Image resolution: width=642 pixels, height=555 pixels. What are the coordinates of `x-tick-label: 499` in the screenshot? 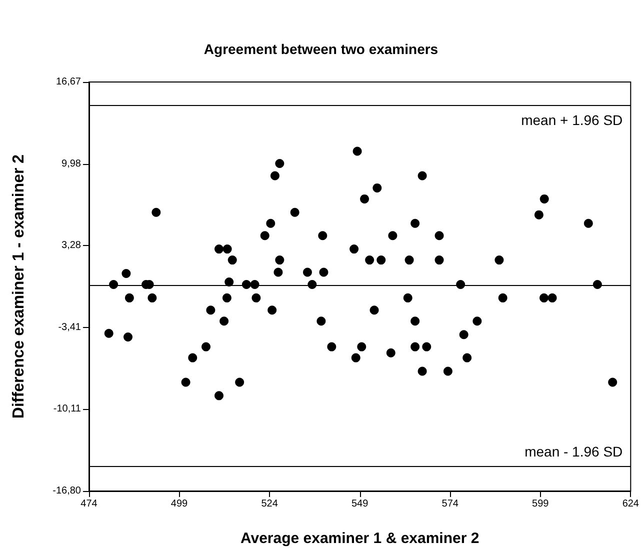 It's located at (179, 504).